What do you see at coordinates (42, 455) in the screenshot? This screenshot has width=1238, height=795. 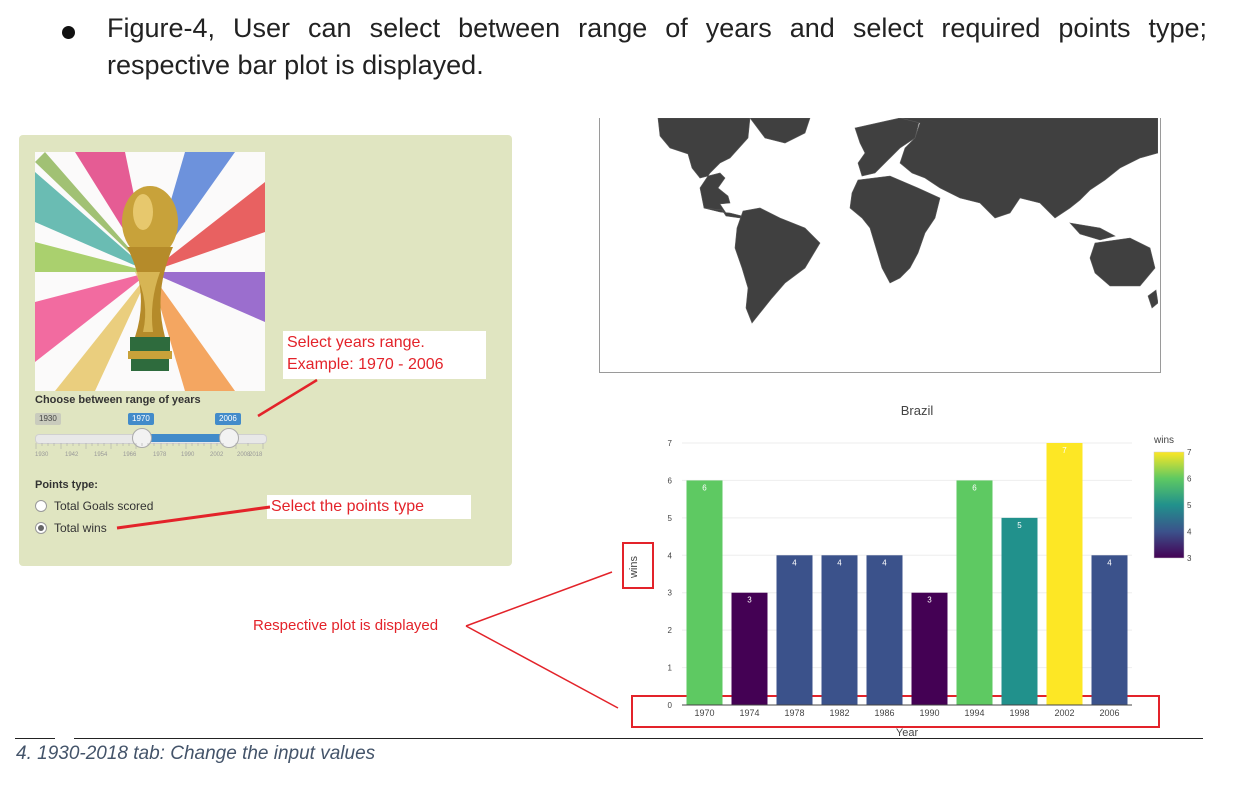 I see `slider-tick-label: 1930` at bounding box center [42, 455].